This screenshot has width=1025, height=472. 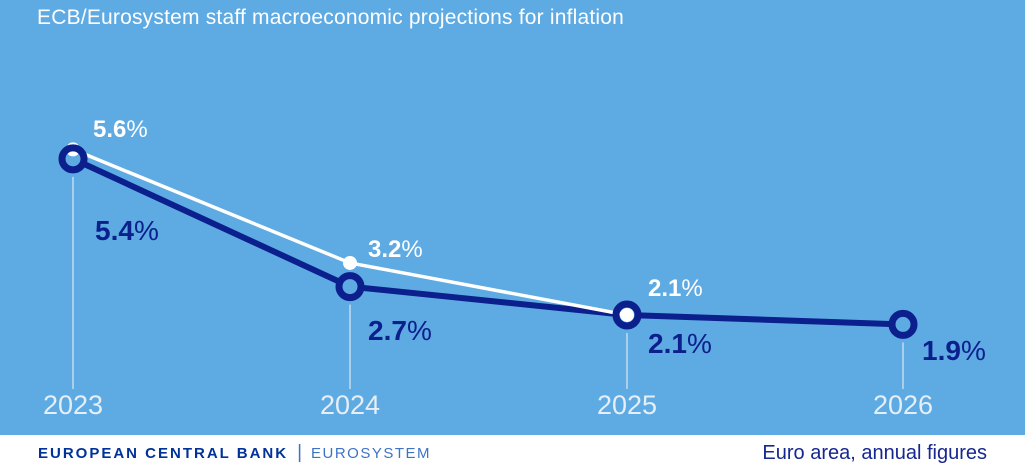 I want to click on x-axis-label: 2024, so click(x=350, y=405).